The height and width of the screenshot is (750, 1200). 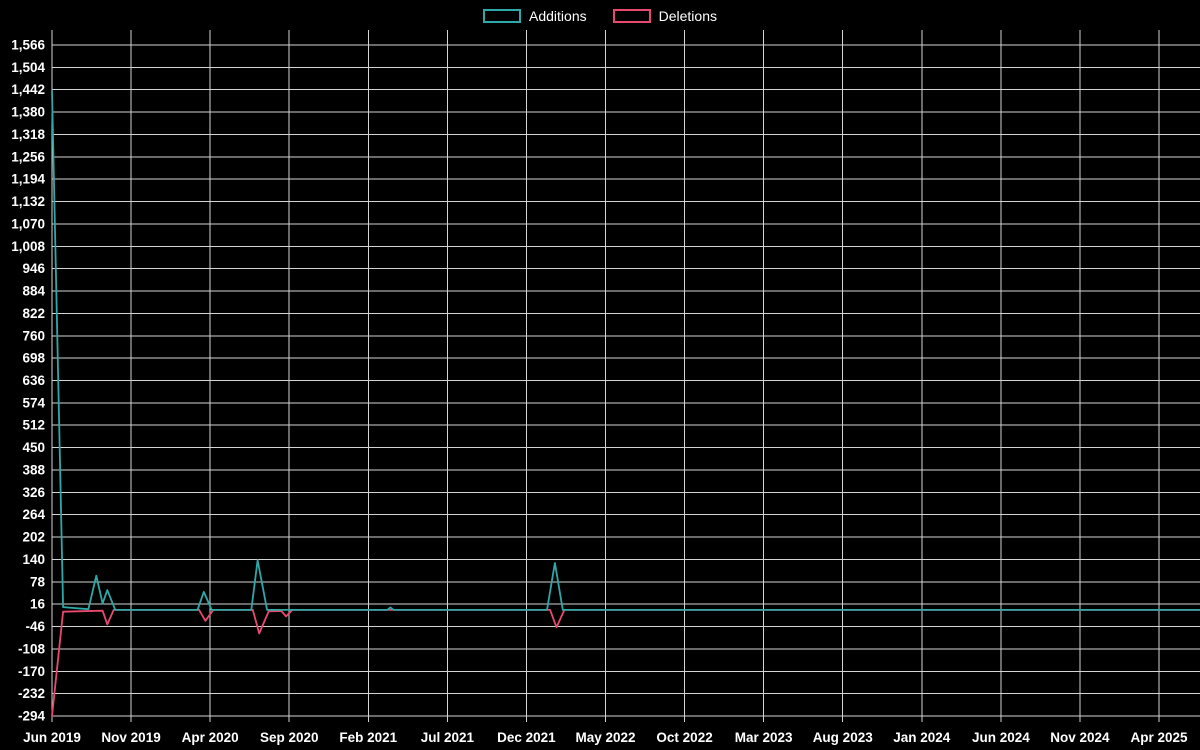 What do you see at coordinates (33, 469) in the screenshot?
I see `y-axis-tick-label: 388` at bounding box center [33, 469].